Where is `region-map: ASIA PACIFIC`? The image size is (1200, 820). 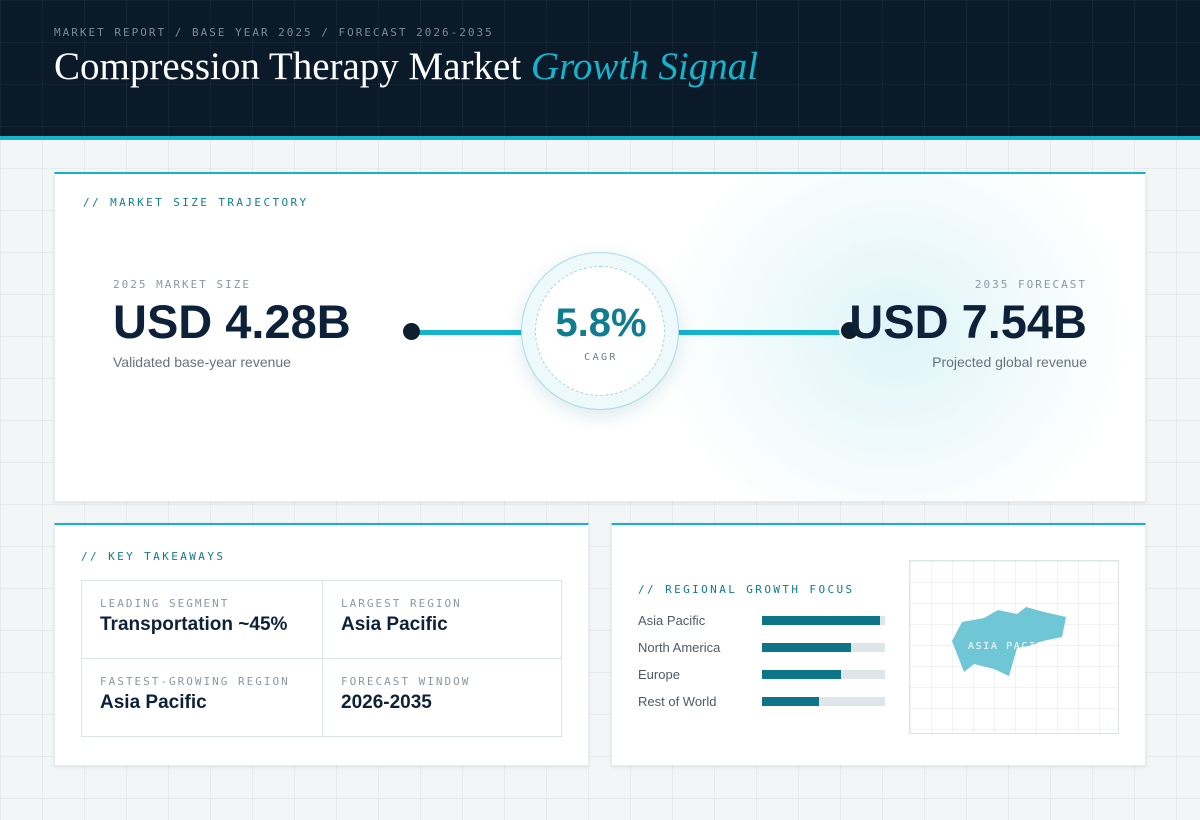
region-map: ASIA PACIFIC is located at coordinates (1014, 647).